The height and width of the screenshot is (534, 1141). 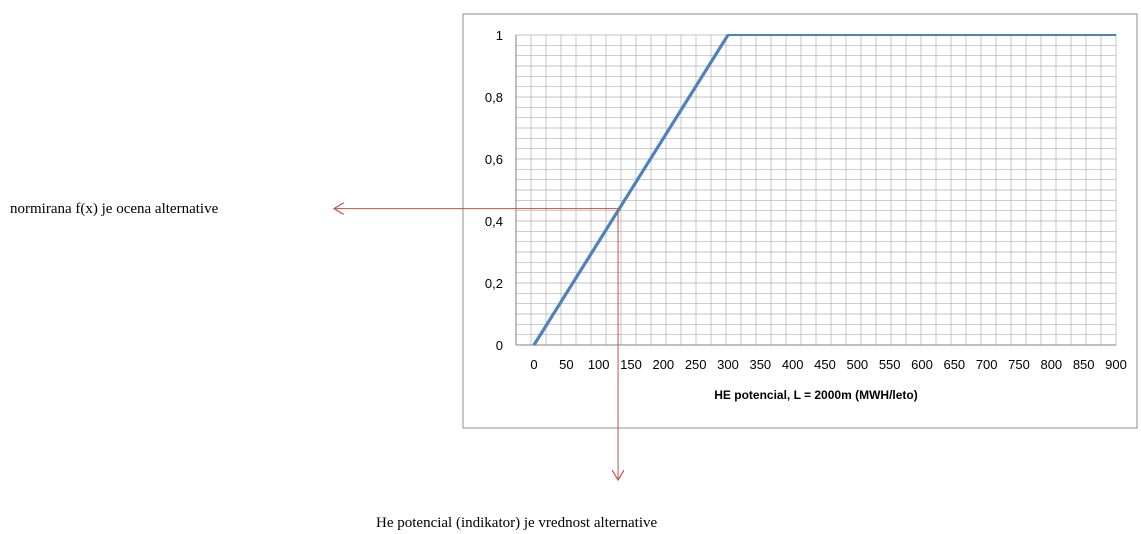 I want to click on x-tick-label: 600, so click(x=922, y=364).